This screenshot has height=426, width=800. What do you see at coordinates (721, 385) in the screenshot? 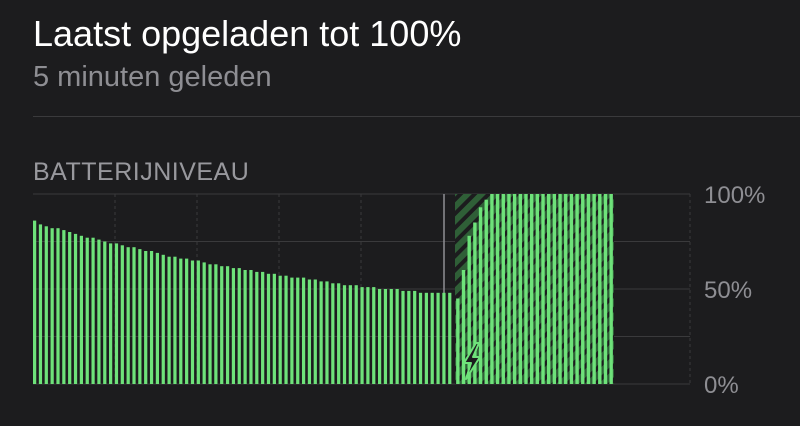
I see `y-tick-label: 0%` at bounding box center [721, 385].